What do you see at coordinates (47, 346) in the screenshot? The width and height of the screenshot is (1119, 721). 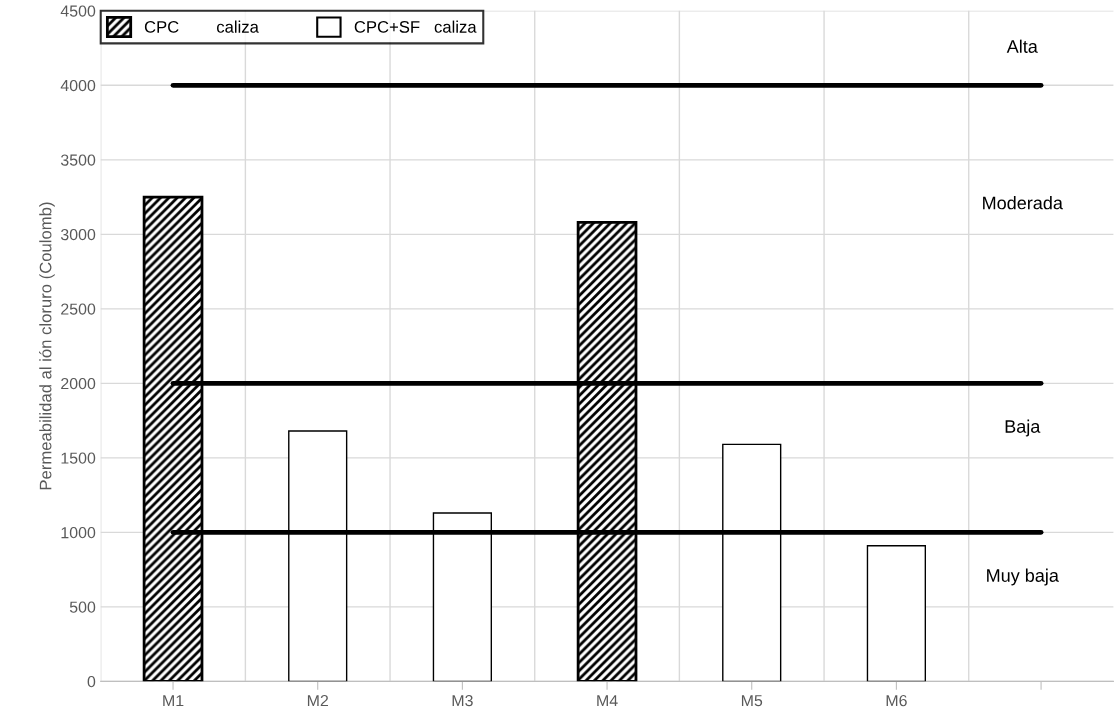 I see `y-axis-title: Permeabilidad al ión cloruro (Coulomb)` at bounding box center [47, 346].